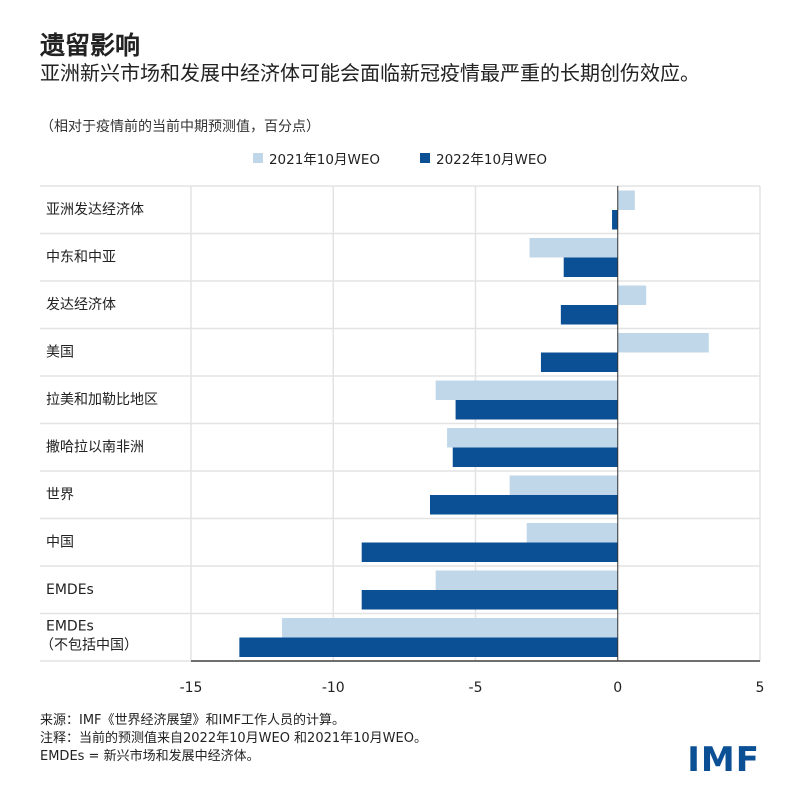 The height and width of the screenshot is (800, 800). I want to click on category-label: 亚洲发达经济体, so click(95, 210).